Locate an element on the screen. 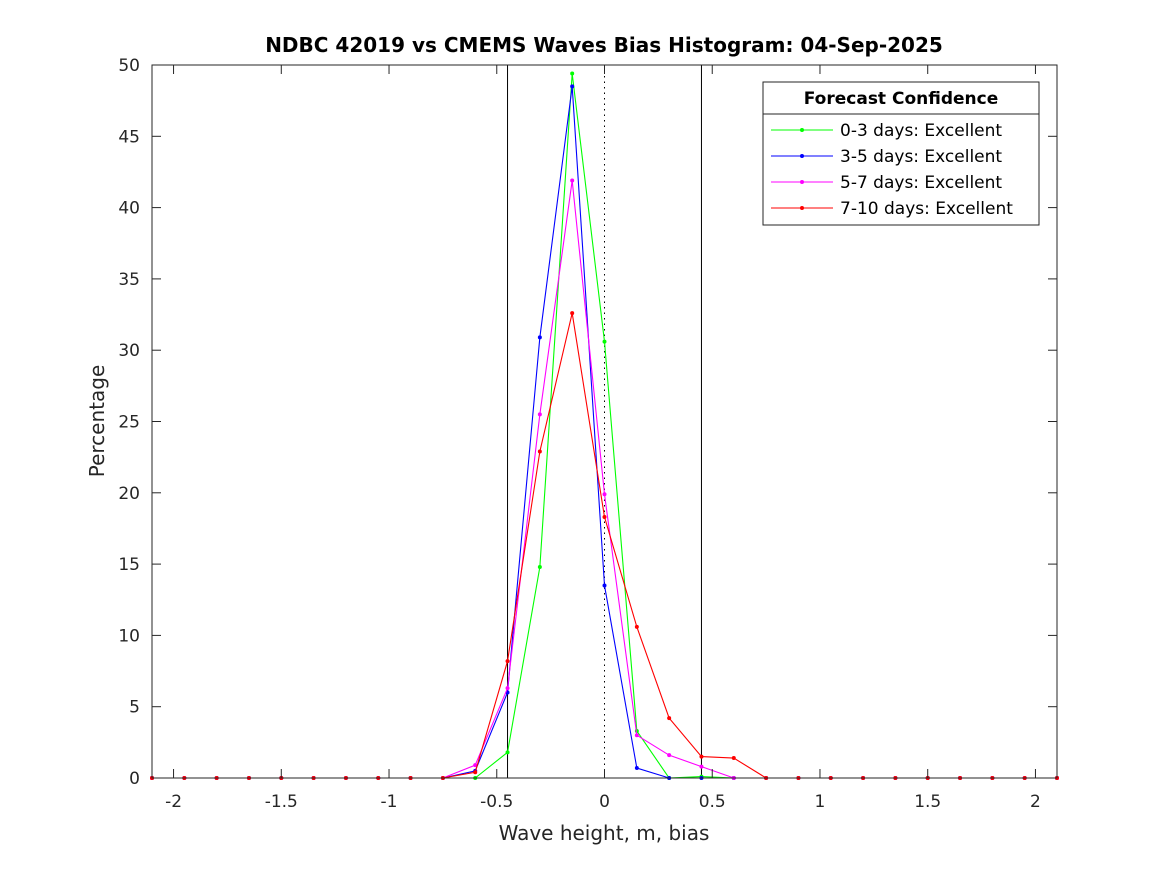 This screenshot has width=1167, height=875. y-tick-label: 30 is located at coordinates (129, 351).